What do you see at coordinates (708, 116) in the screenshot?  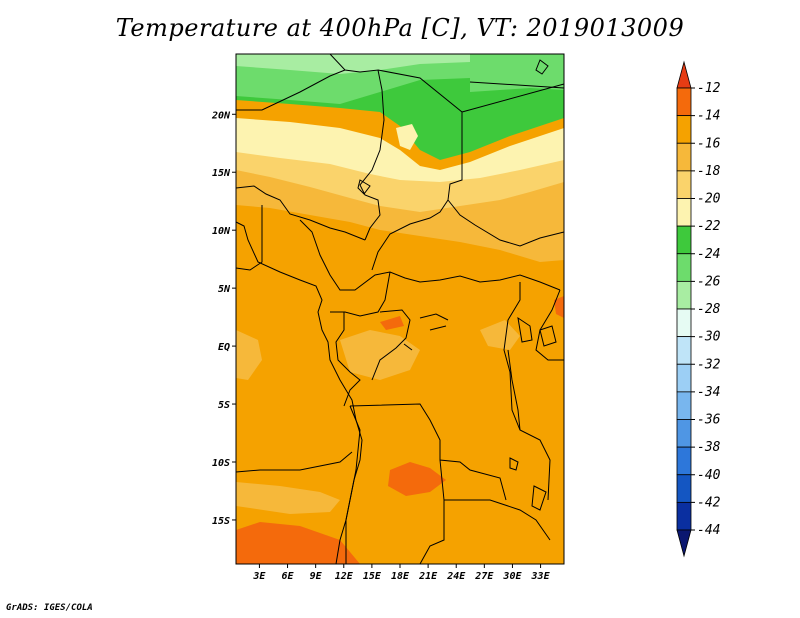 I see `colorbar-label: -14` at bounding box center [708, 116].